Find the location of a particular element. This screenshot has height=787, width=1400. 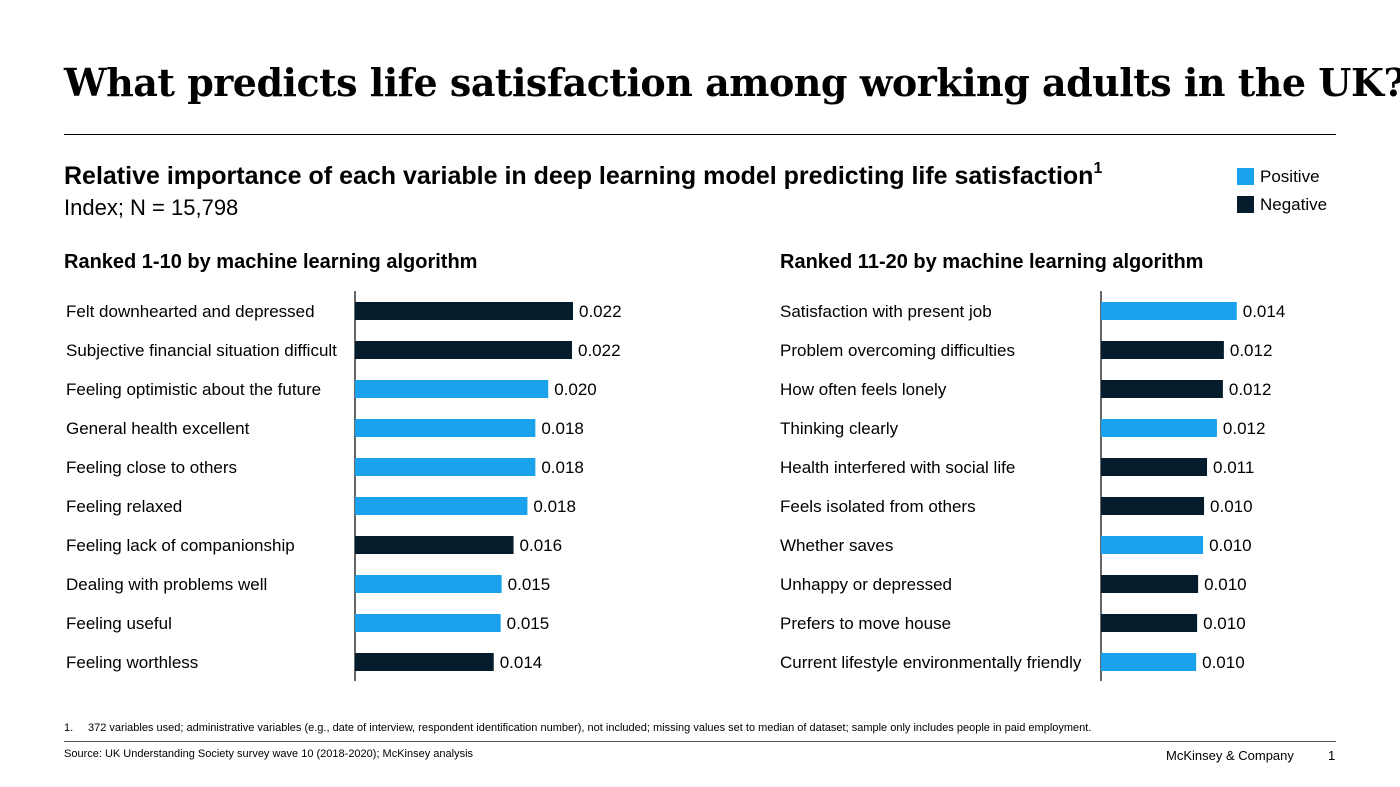

value-label: 0.020 is located at coordinates (575, 389).